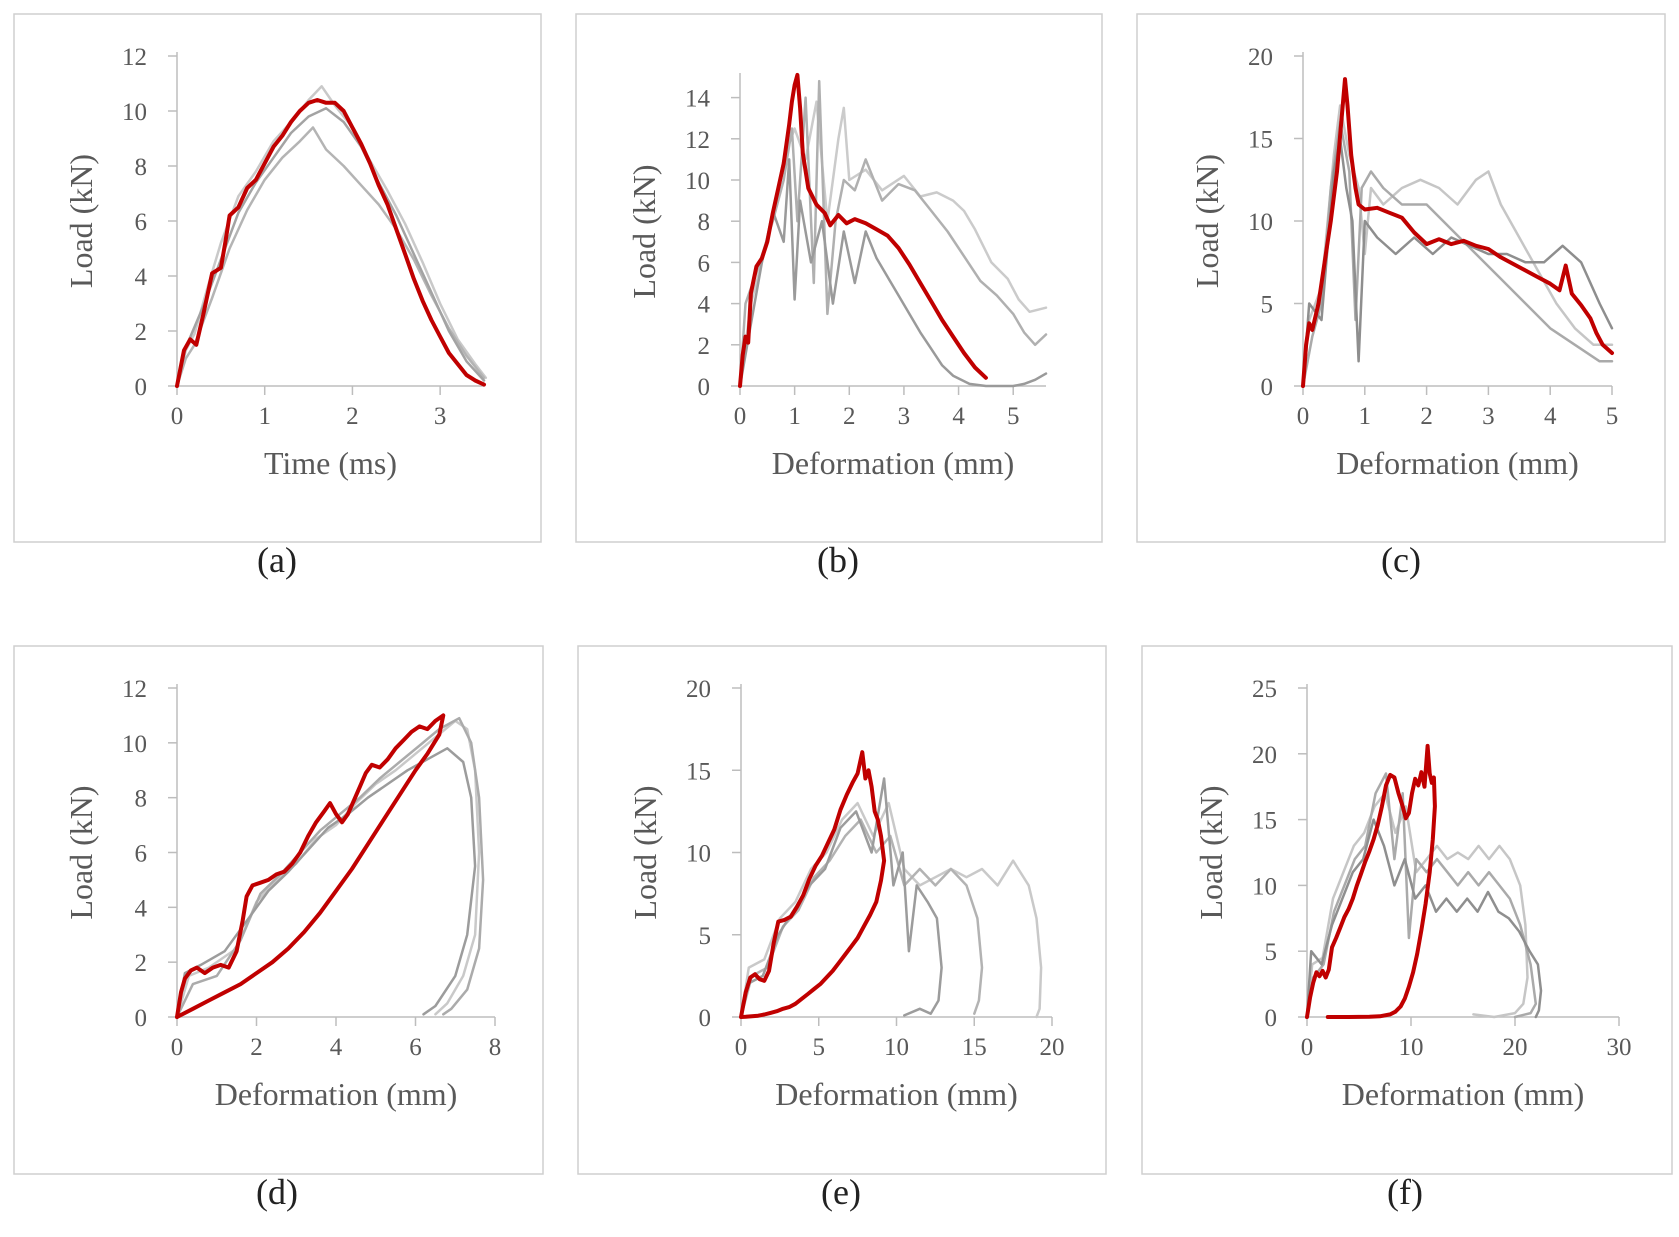  I want to click on panel-caption: (c), so click(1401, 560).